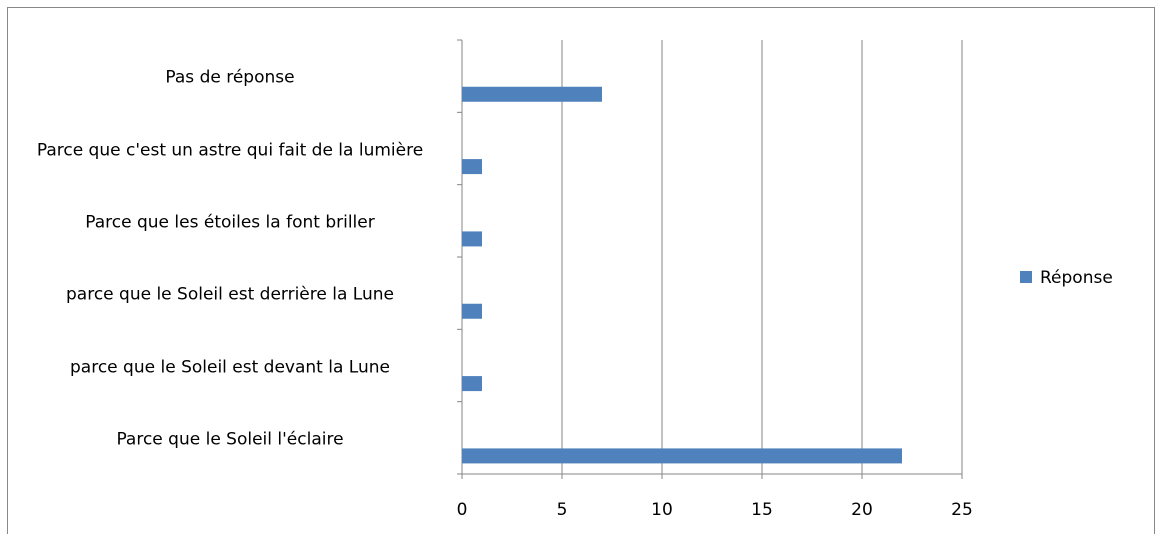 The width and height of the screenshot is (1156, 534). Describe the element at coordinates (662, 510) in the screenshot. I see `x-tick-label: 10` at that location.